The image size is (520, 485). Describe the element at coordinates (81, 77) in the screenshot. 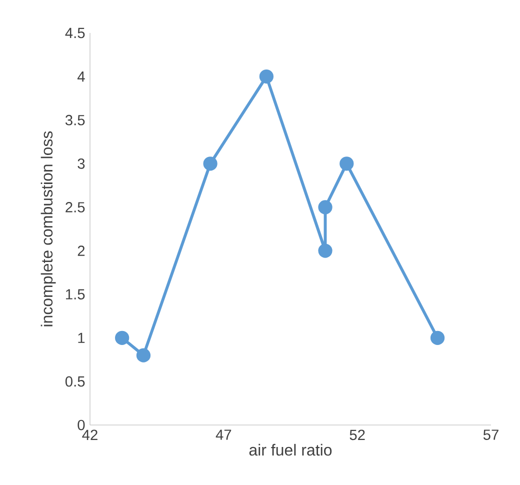

I see `y-tick-label: 4` at that location.